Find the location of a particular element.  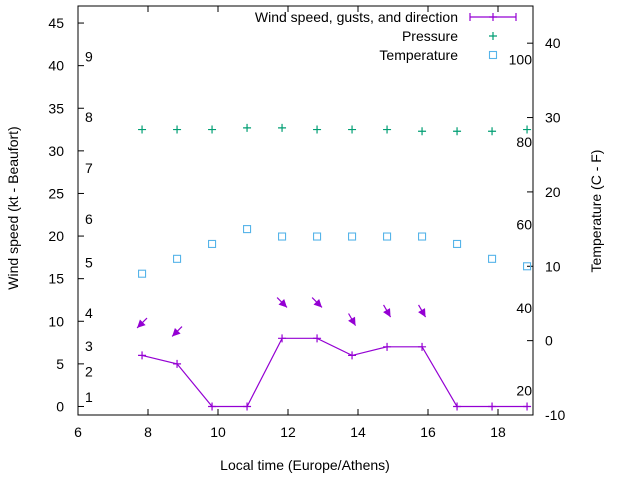

y-tick-label: 25 is located at coordinates (56, 193).